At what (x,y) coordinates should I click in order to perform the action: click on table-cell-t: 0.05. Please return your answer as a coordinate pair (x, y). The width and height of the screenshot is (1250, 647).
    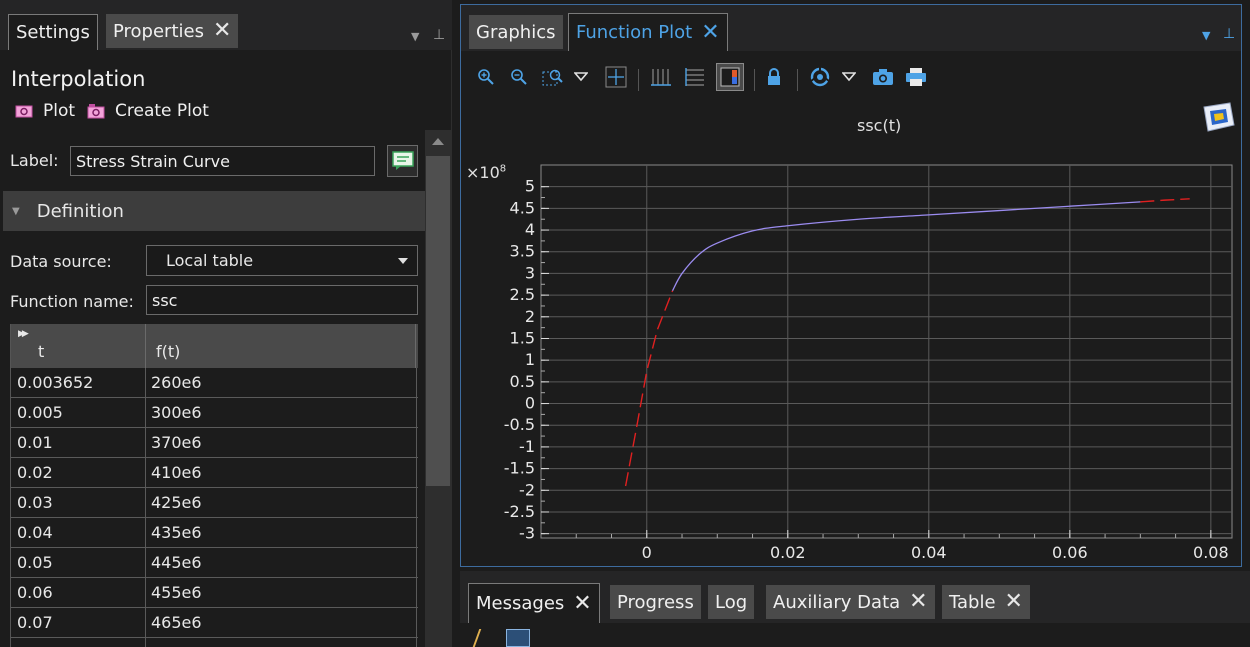
    Looking at the image, I should click on (78, 563).